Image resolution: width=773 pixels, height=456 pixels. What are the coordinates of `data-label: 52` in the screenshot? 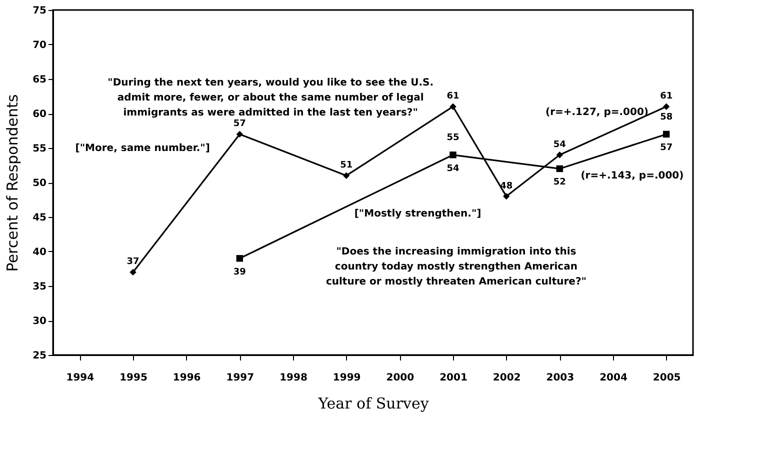 It's located at (559, 183).